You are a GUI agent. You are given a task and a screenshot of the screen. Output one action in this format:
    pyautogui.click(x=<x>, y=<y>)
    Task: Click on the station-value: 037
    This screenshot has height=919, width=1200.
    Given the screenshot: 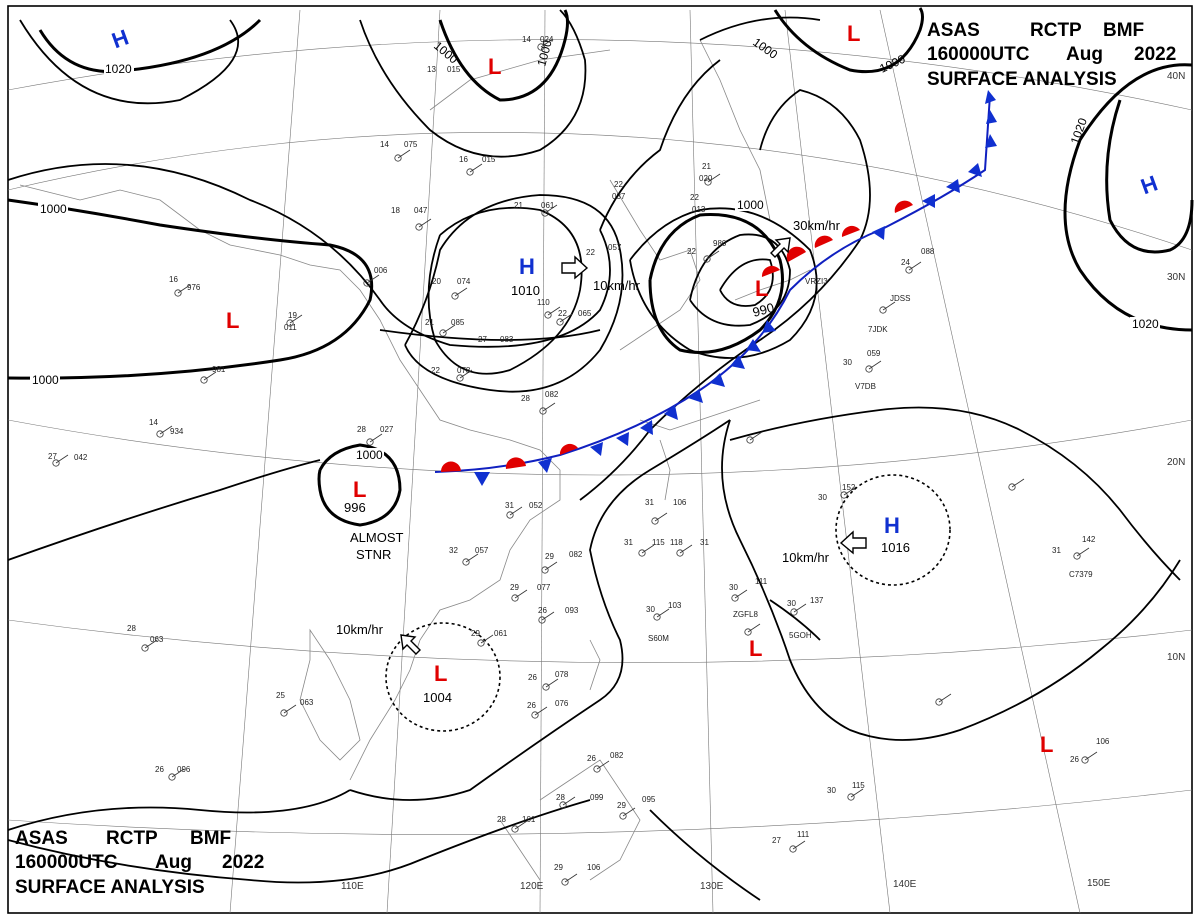 What is the action you would take?
    pyautogui.click(x=619, y=196)
    